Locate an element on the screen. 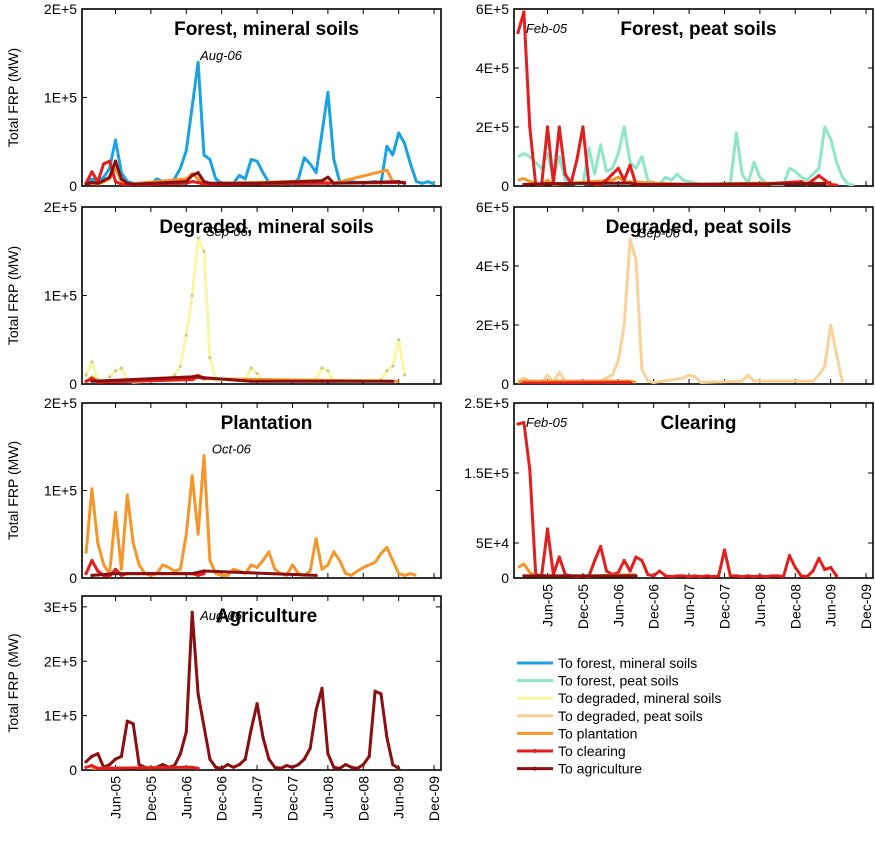 This screenshot has width=875, height=844. panel-title: Clearing is located at coordinates (698, 423).